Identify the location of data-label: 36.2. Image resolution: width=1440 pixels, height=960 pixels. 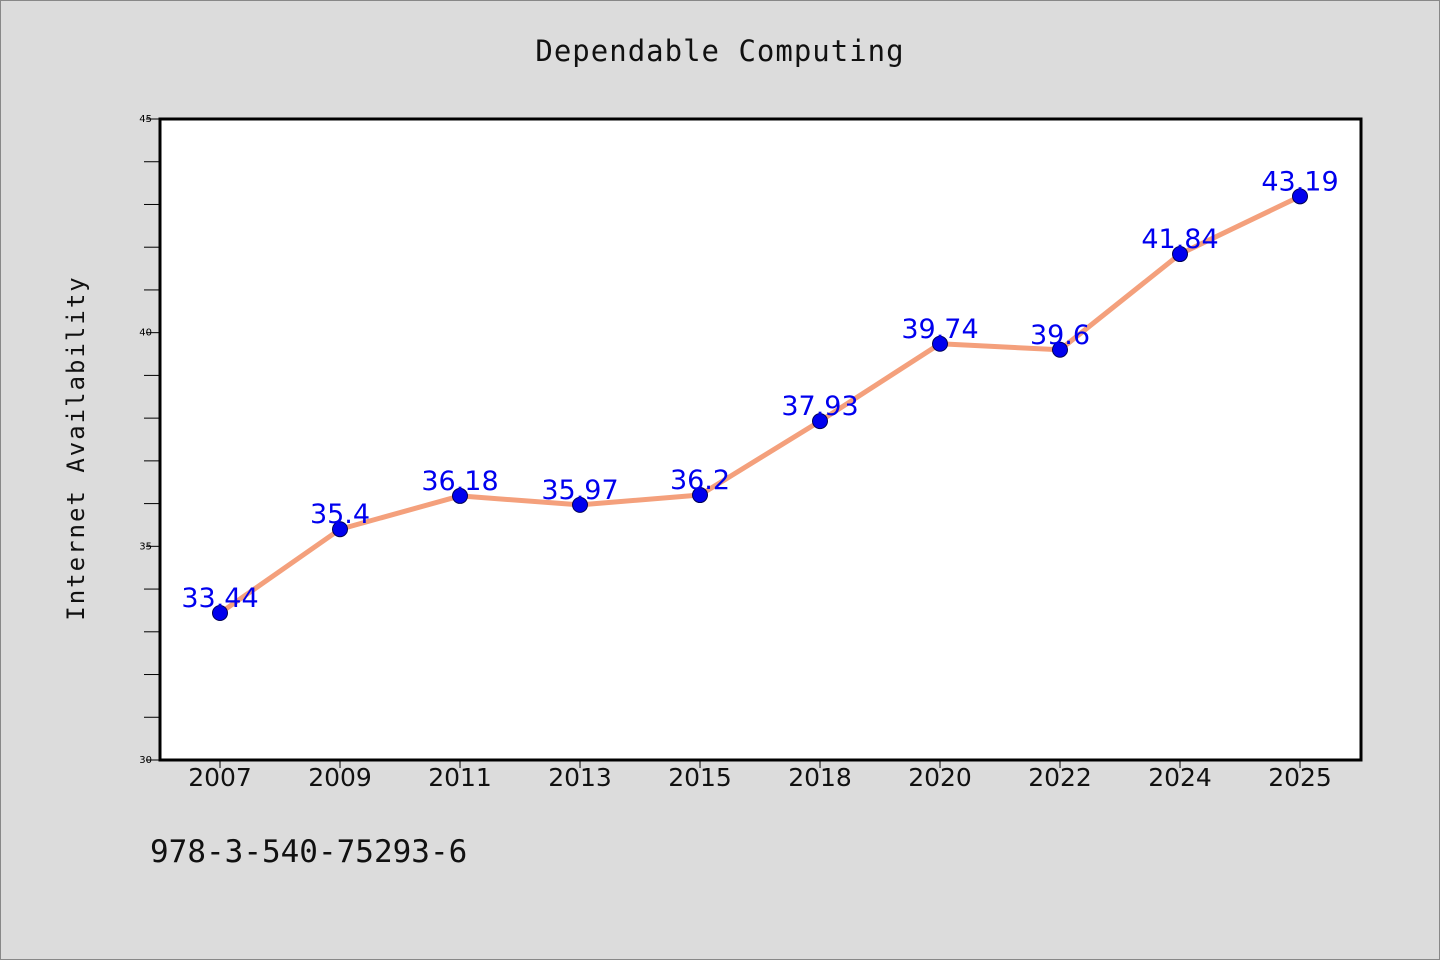
(700, 480).